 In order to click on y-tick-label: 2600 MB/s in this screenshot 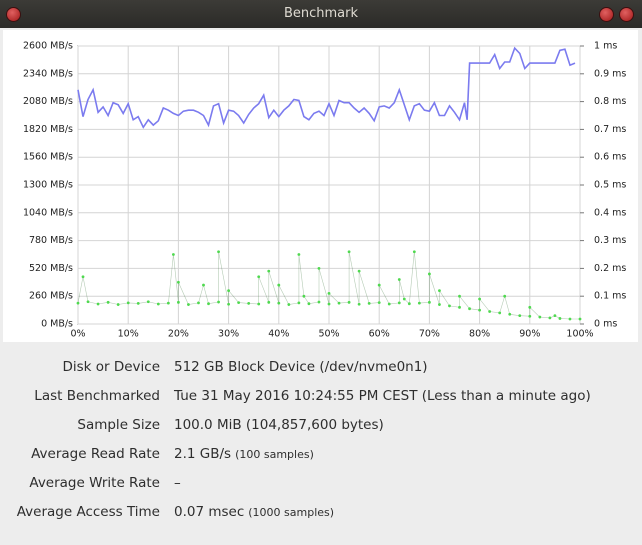, I will do `click(48, 46)`.